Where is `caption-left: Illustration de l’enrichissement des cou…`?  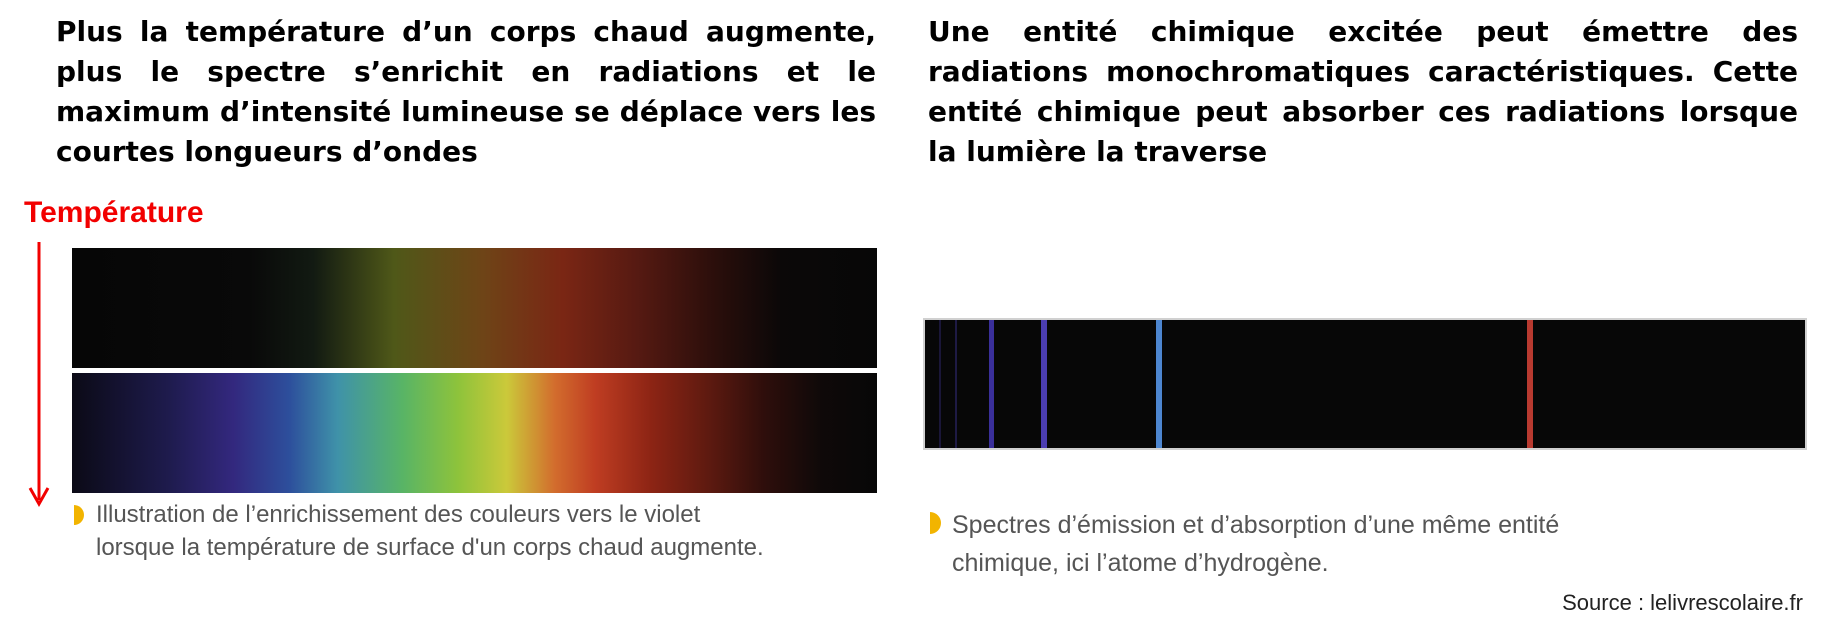 caption-left: Illustration de l’enrichissement des cou… is located at coordinates (491, 531).